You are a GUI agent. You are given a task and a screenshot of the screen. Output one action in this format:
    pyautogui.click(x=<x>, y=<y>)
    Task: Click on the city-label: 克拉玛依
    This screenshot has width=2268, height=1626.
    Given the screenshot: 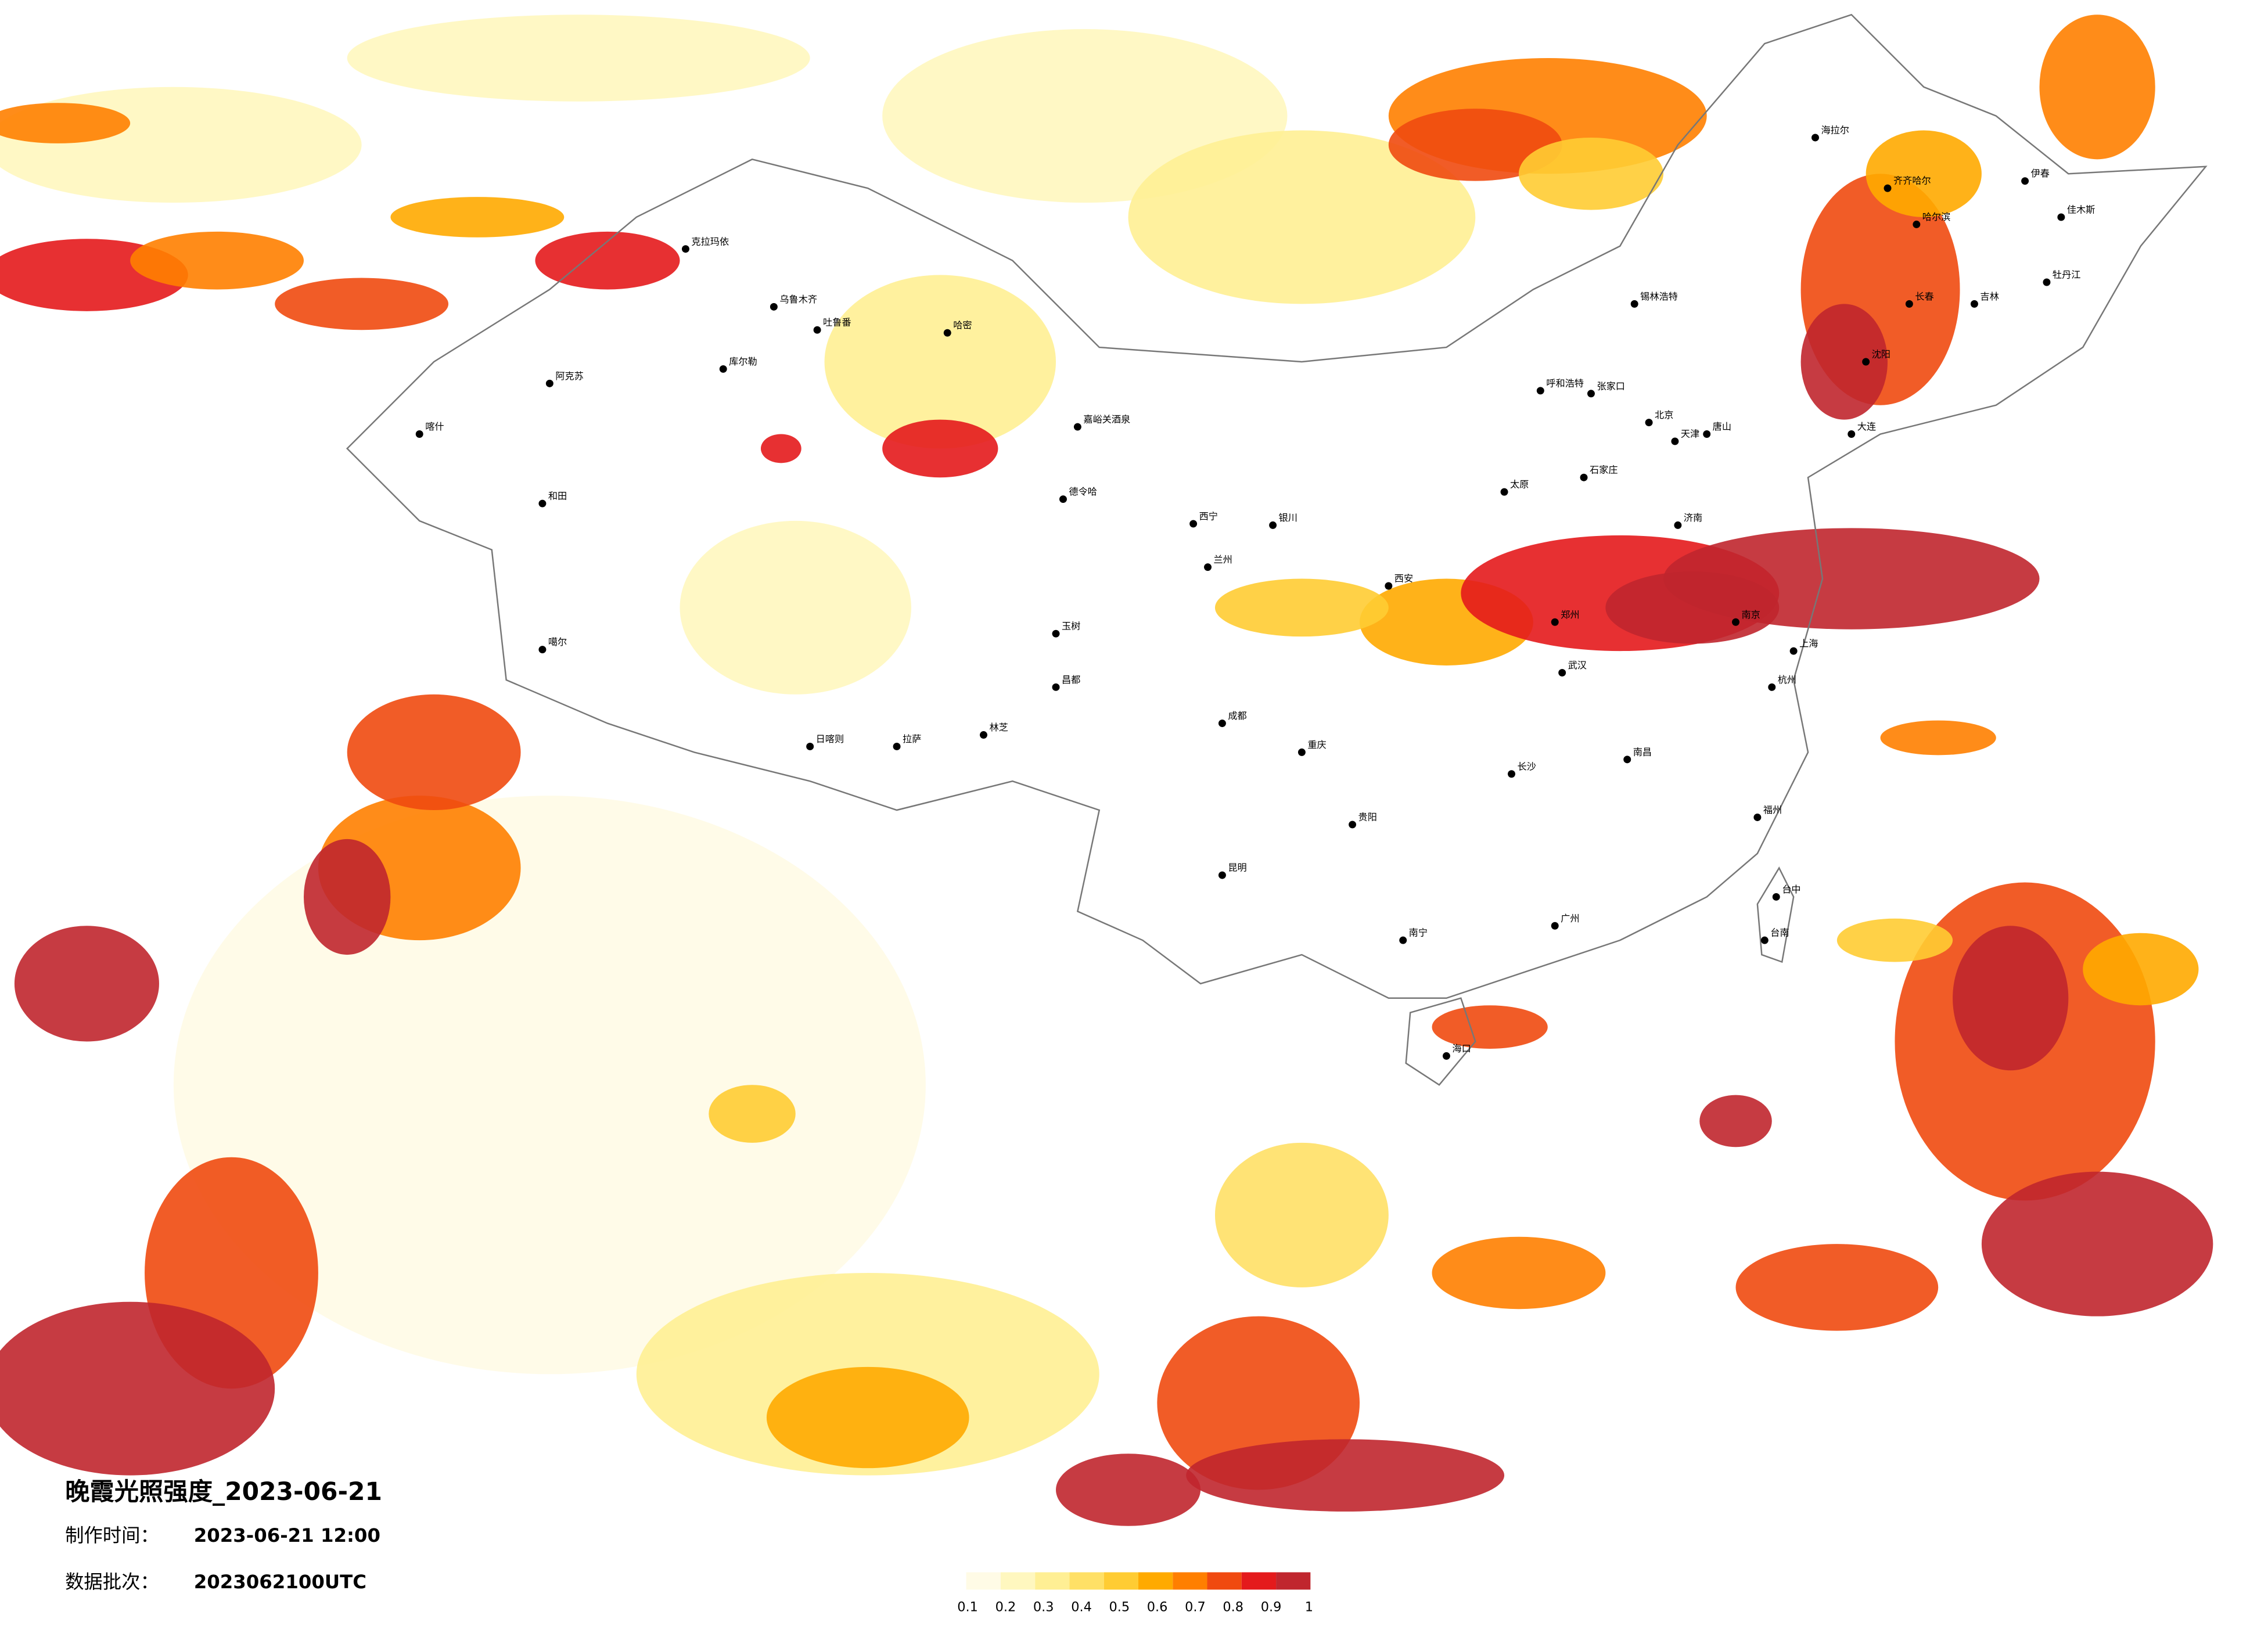 What is the action you would take?
    pyautogui.click(x=710, y=241)
    